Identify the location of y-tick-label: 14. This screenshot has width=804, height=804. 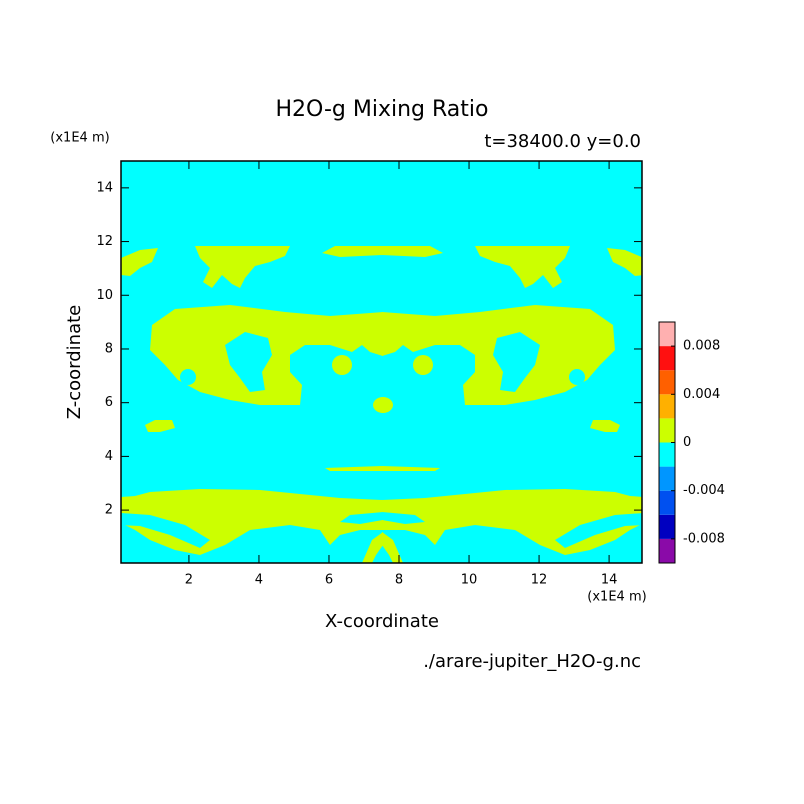
(104, 187).